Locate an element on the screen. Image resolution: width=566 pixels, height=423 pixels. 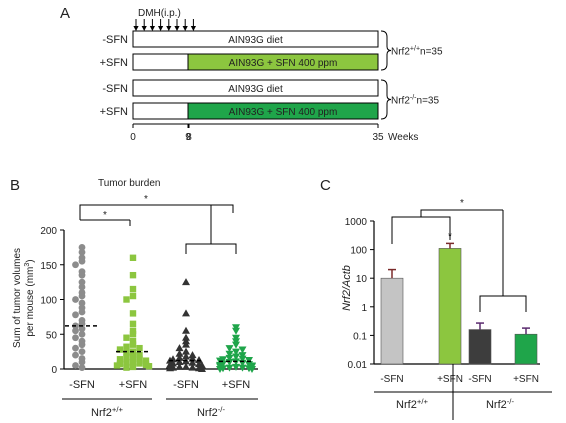
group-label: Nrf2+/+ is located at coordinates (107, 412).